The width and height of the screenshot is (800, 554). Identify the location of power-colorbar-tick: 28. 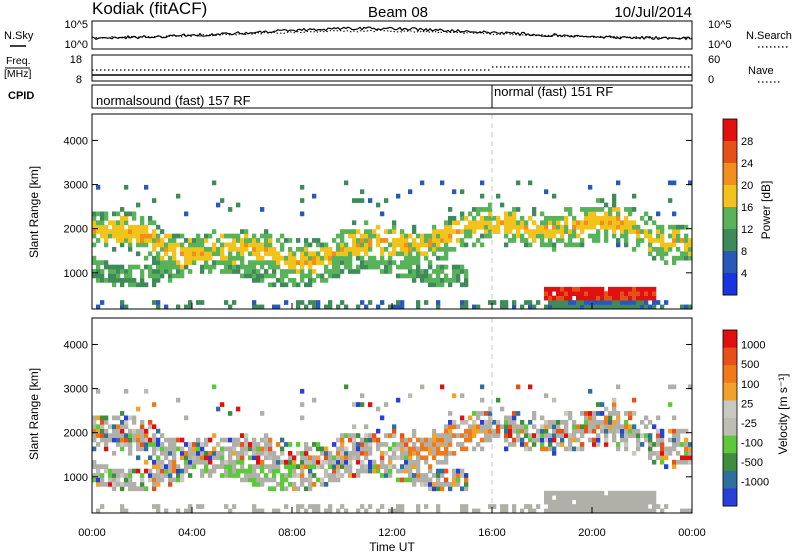
(747, 142).